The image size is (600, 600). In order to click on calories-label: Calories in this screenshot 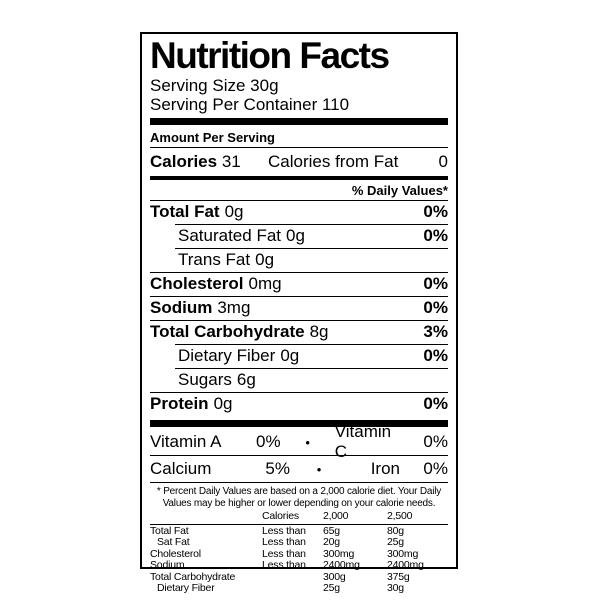, I will do `click(184, 161)`.